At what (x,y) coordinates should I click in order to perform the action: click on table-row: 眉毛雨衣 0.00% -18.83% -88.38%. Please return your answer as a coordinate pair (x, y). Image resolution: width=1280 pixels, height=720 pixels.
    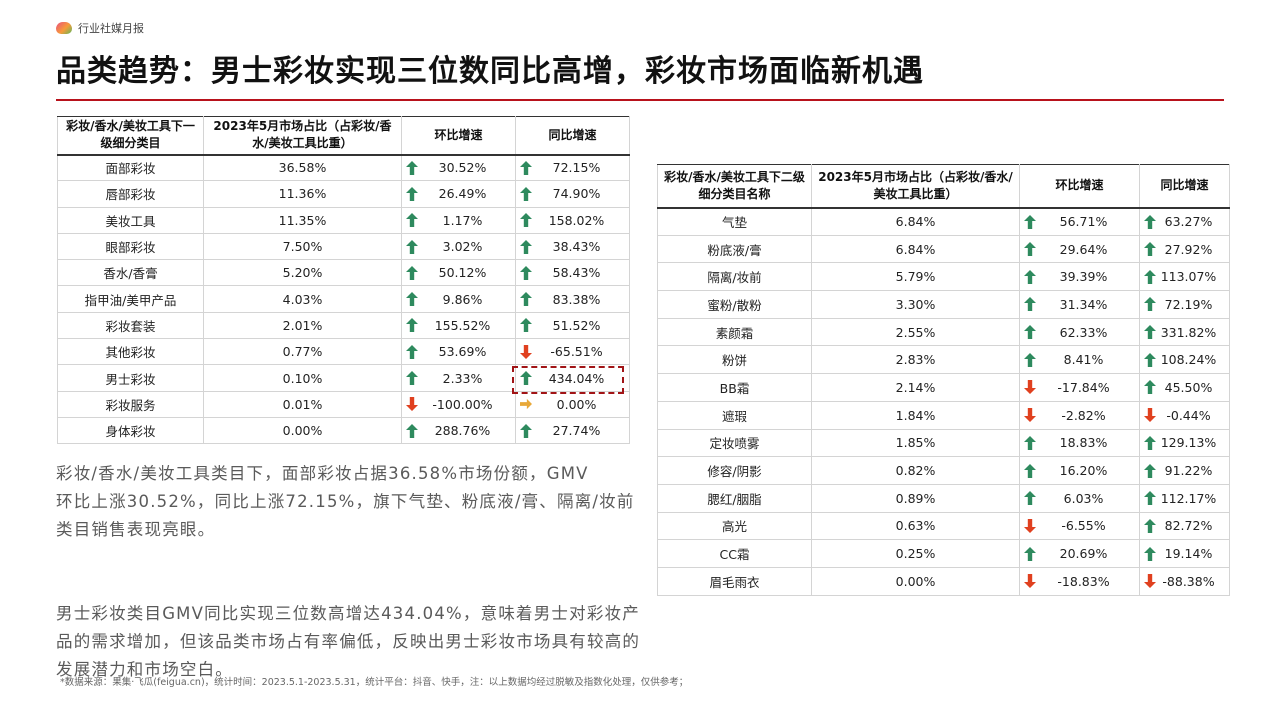
    Looking at the image, I should click on (943, 581).